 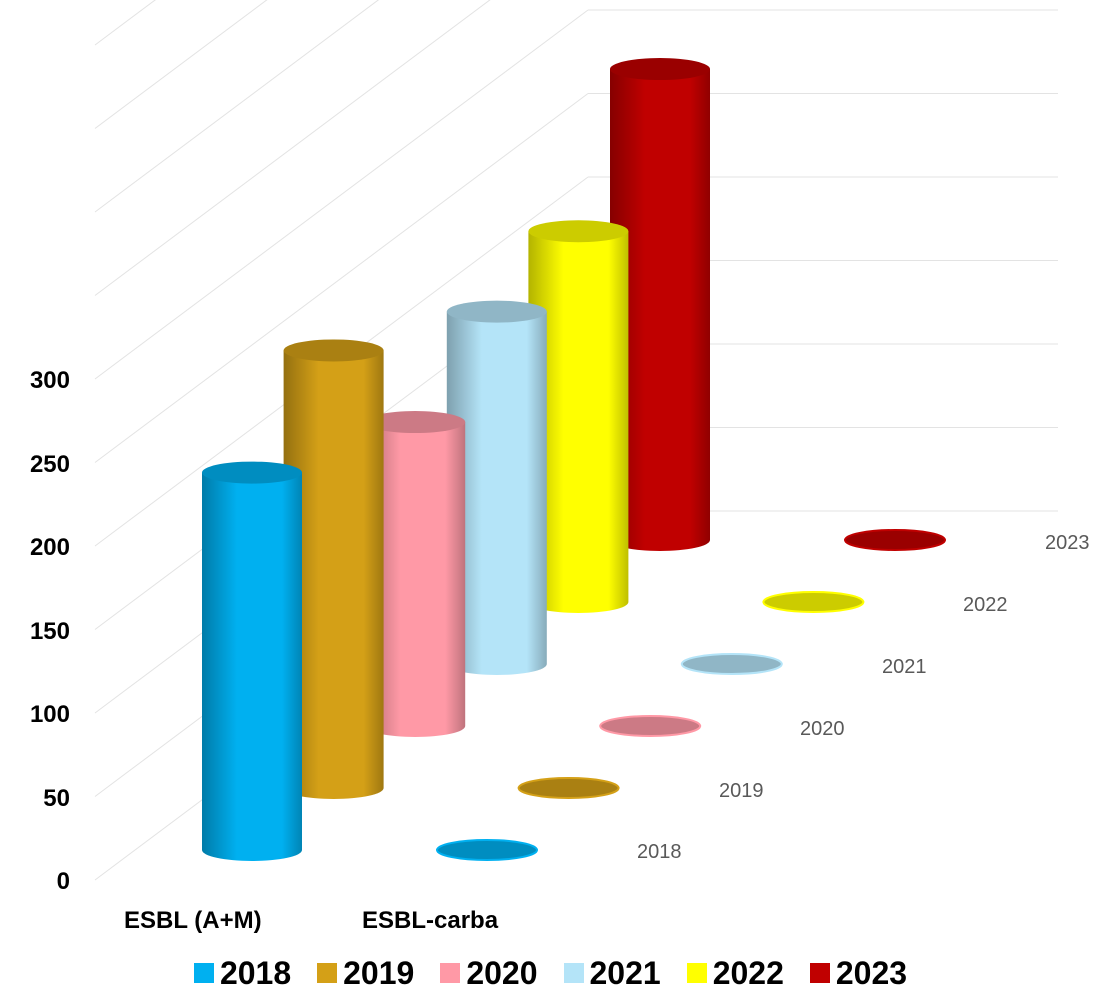 What do you see at coordinates (748, 973) in the screenshot?
I see `legend-label: 2022` at bounding box center [748, 973].